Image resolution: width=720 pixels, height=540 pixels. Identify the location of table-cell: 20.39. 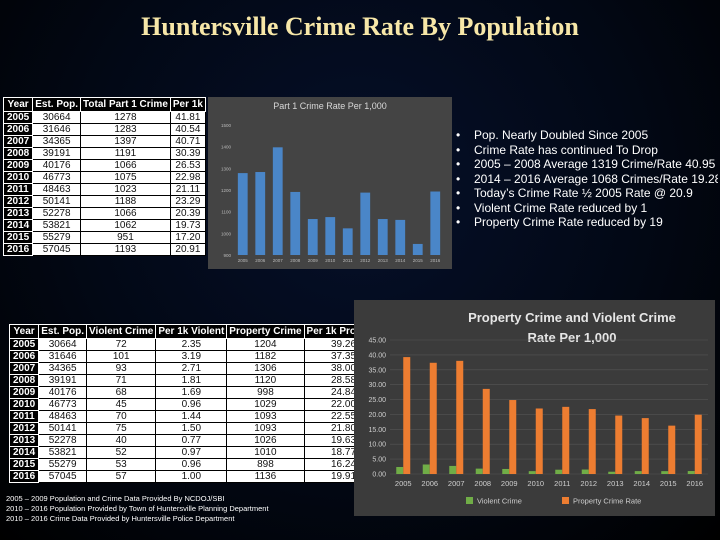
(187, 213).